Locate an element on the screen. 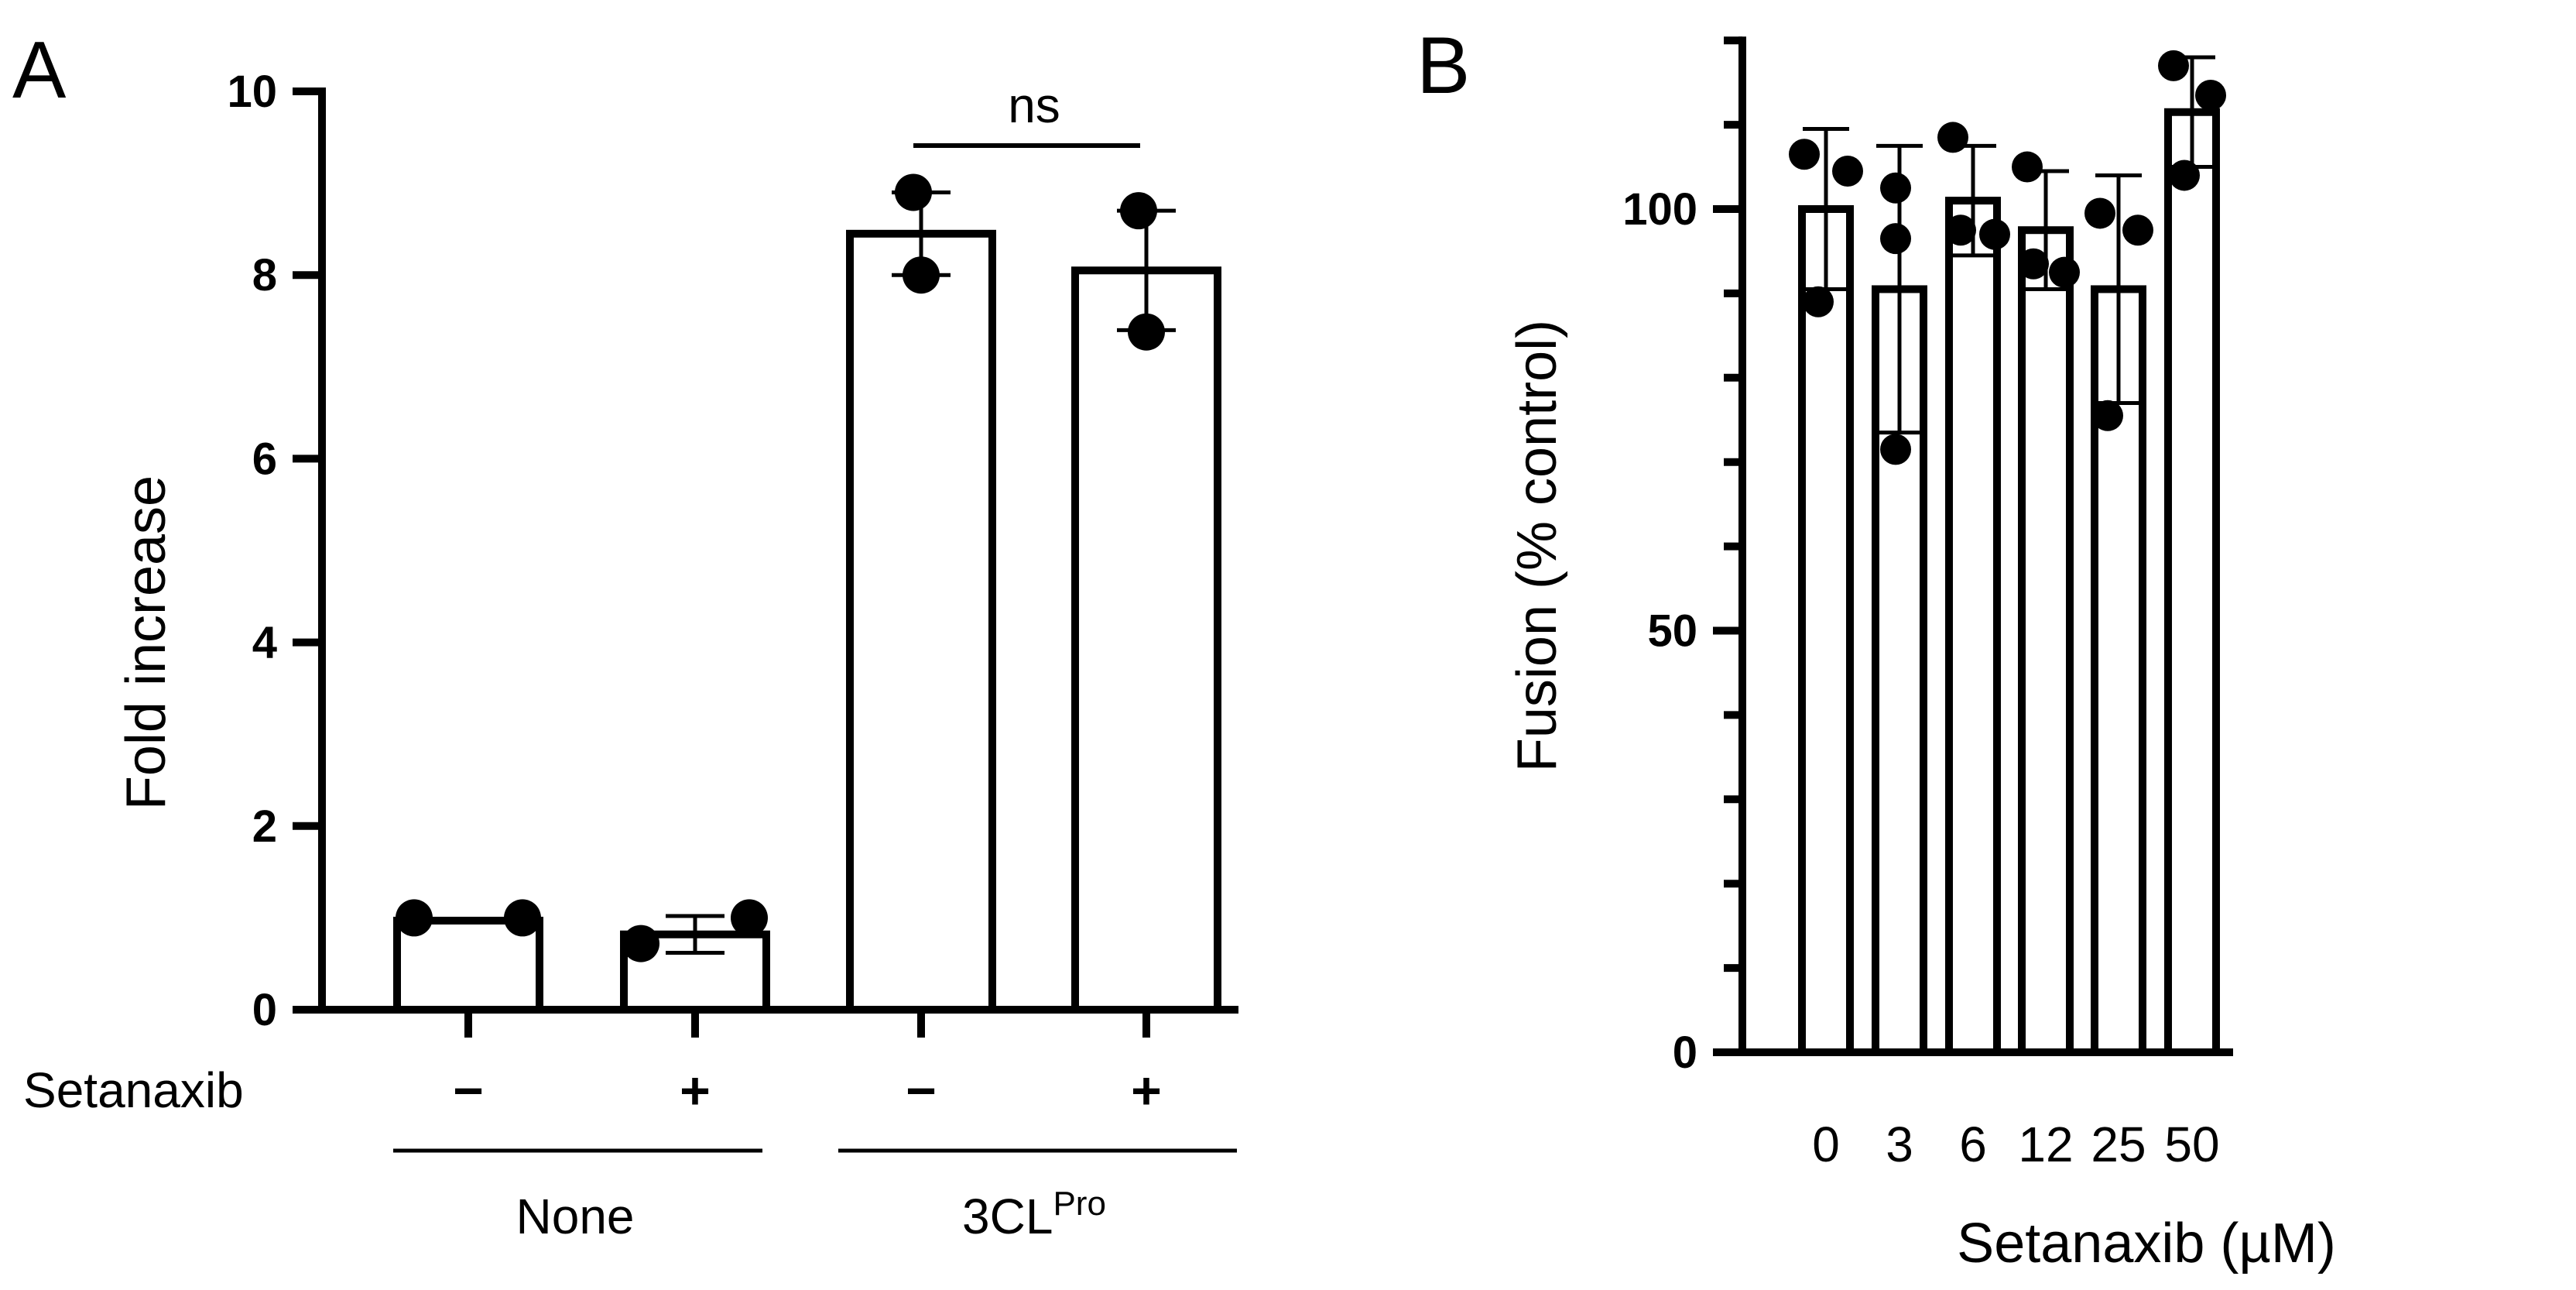 The height and width of the screenshot is (1290, 2576). group-3cl-text: 3CL is located at coordinates (1008, 1216).